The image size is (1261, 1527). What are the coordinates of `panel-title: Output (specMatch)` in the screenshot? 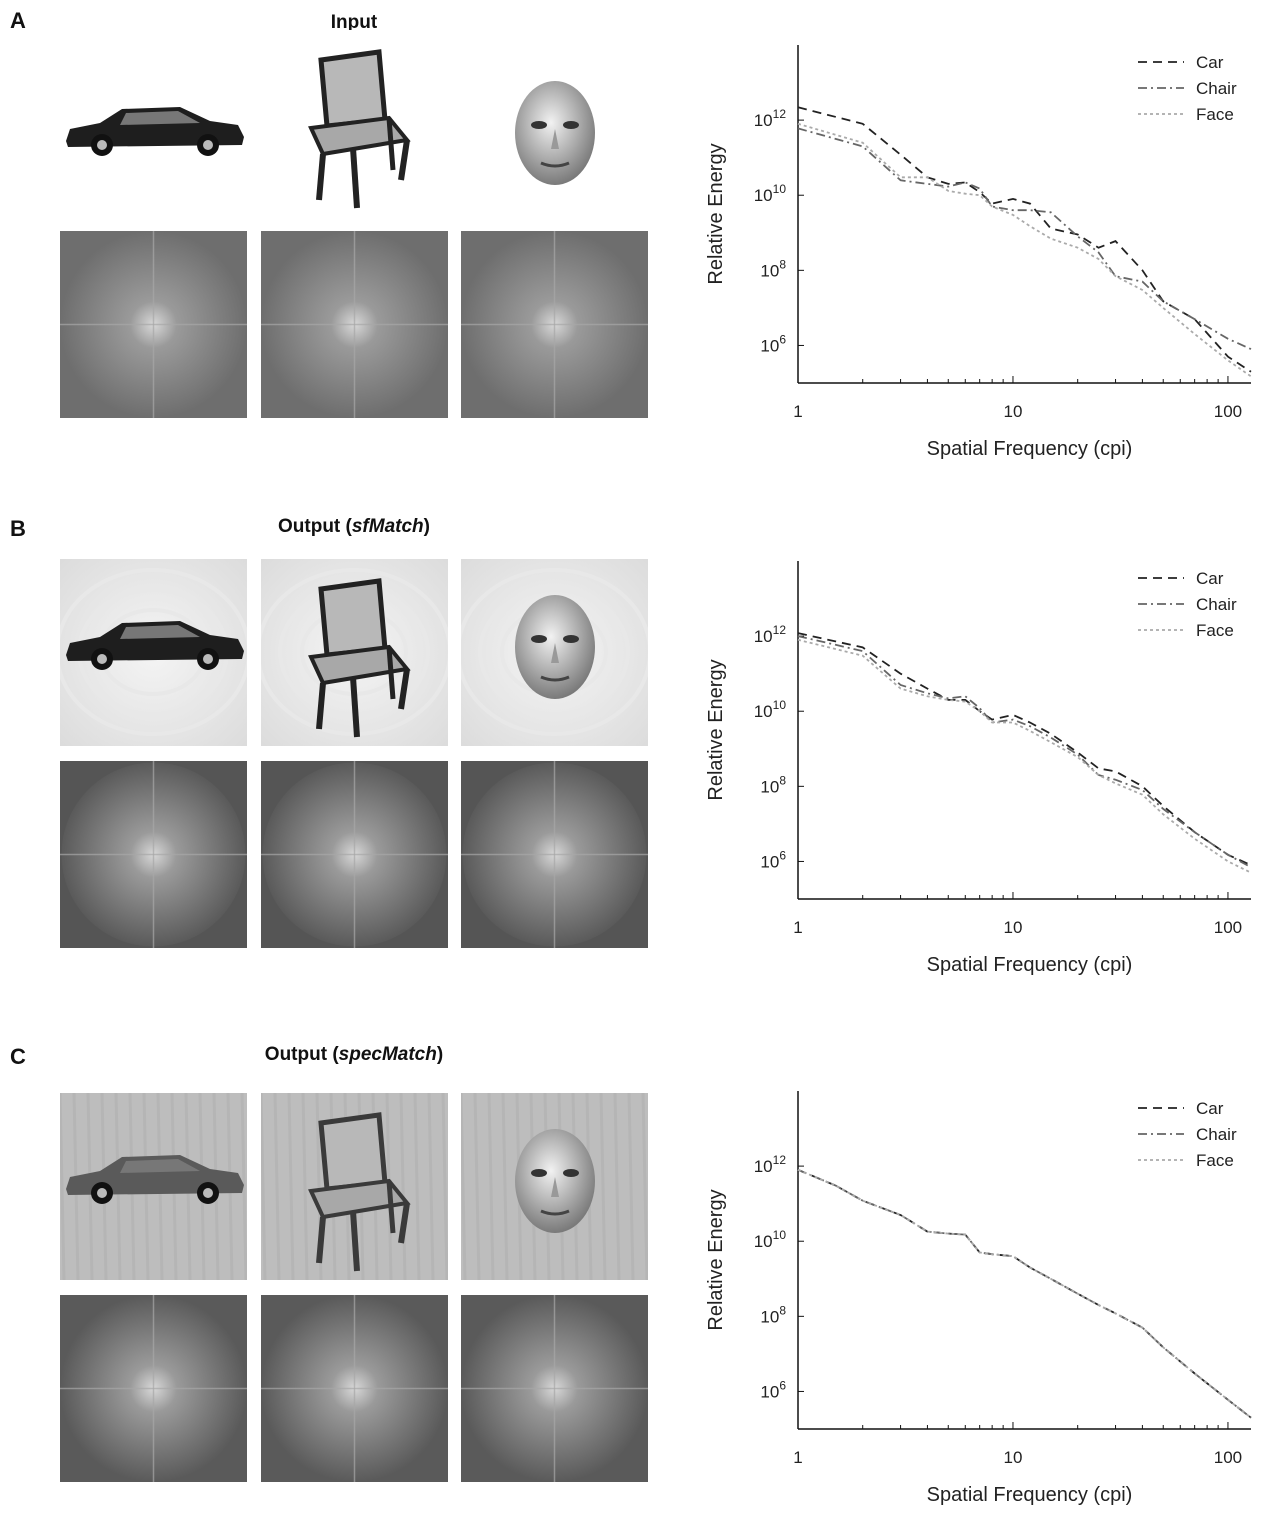 It's located at (354, 1055).